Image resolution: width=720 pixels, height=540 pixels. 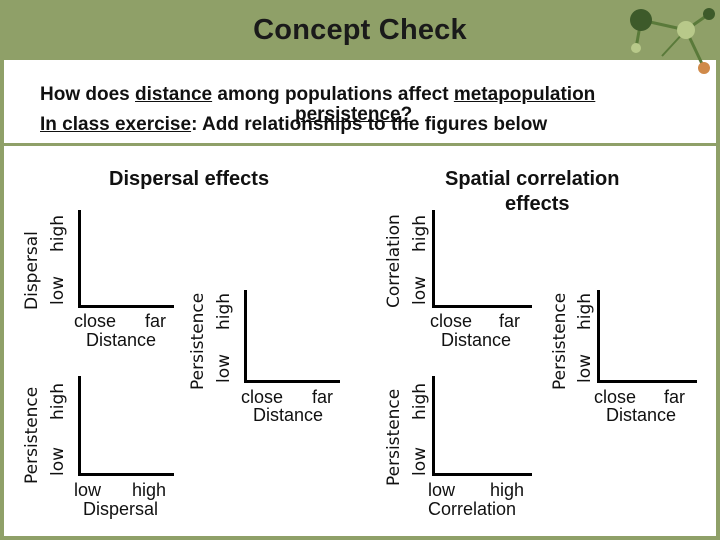 I want to click on p5-xfar: far, so click(x=675, y=397).